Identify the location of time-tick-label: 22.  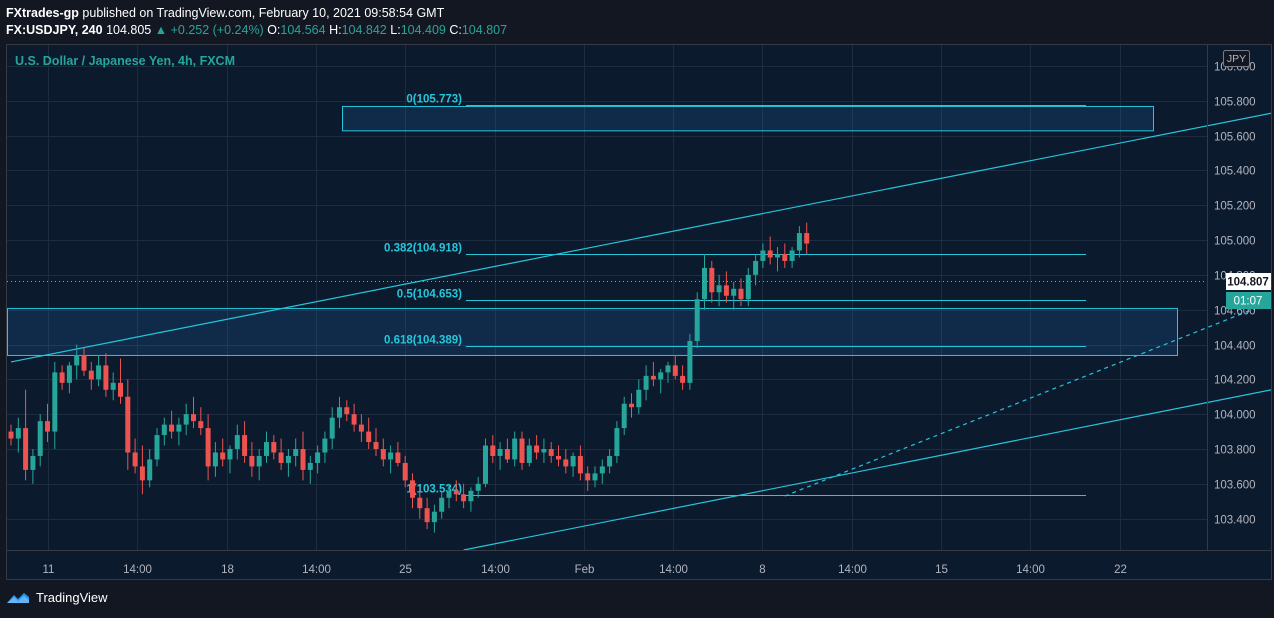
(1120, 570).